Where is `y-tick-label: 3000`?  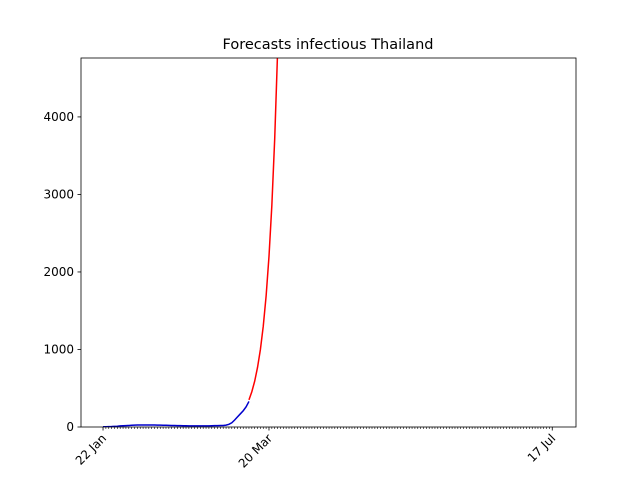
y-tick-label: 3000 is located at coordinates (58, 194).